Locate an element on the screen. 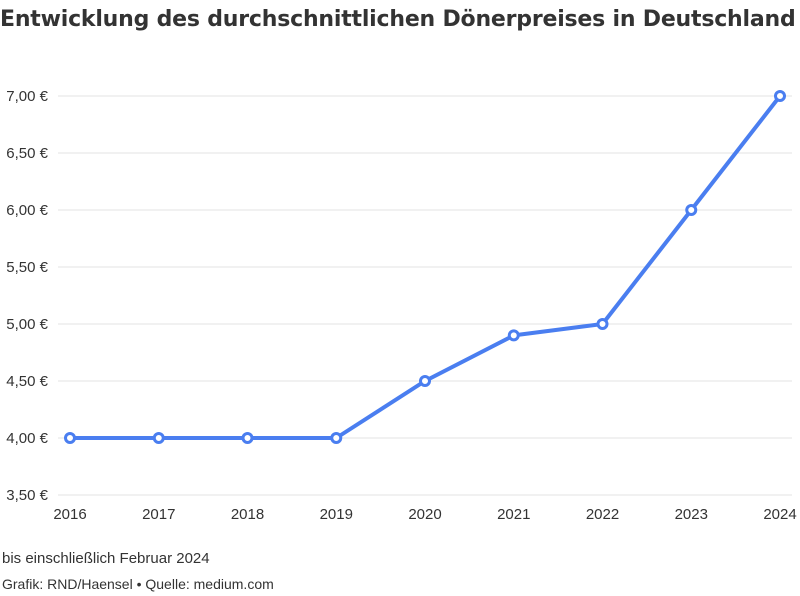  x-tick-label: 2021 is located at coordinates (513, 514).